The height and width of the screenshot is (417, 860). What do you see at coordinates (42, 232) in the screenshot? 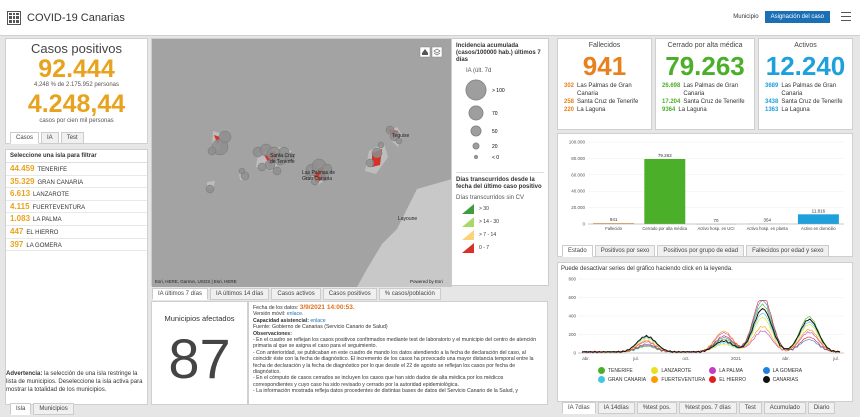
I see `isla-name: EL HIERRO` at bounding box center [42, 232].